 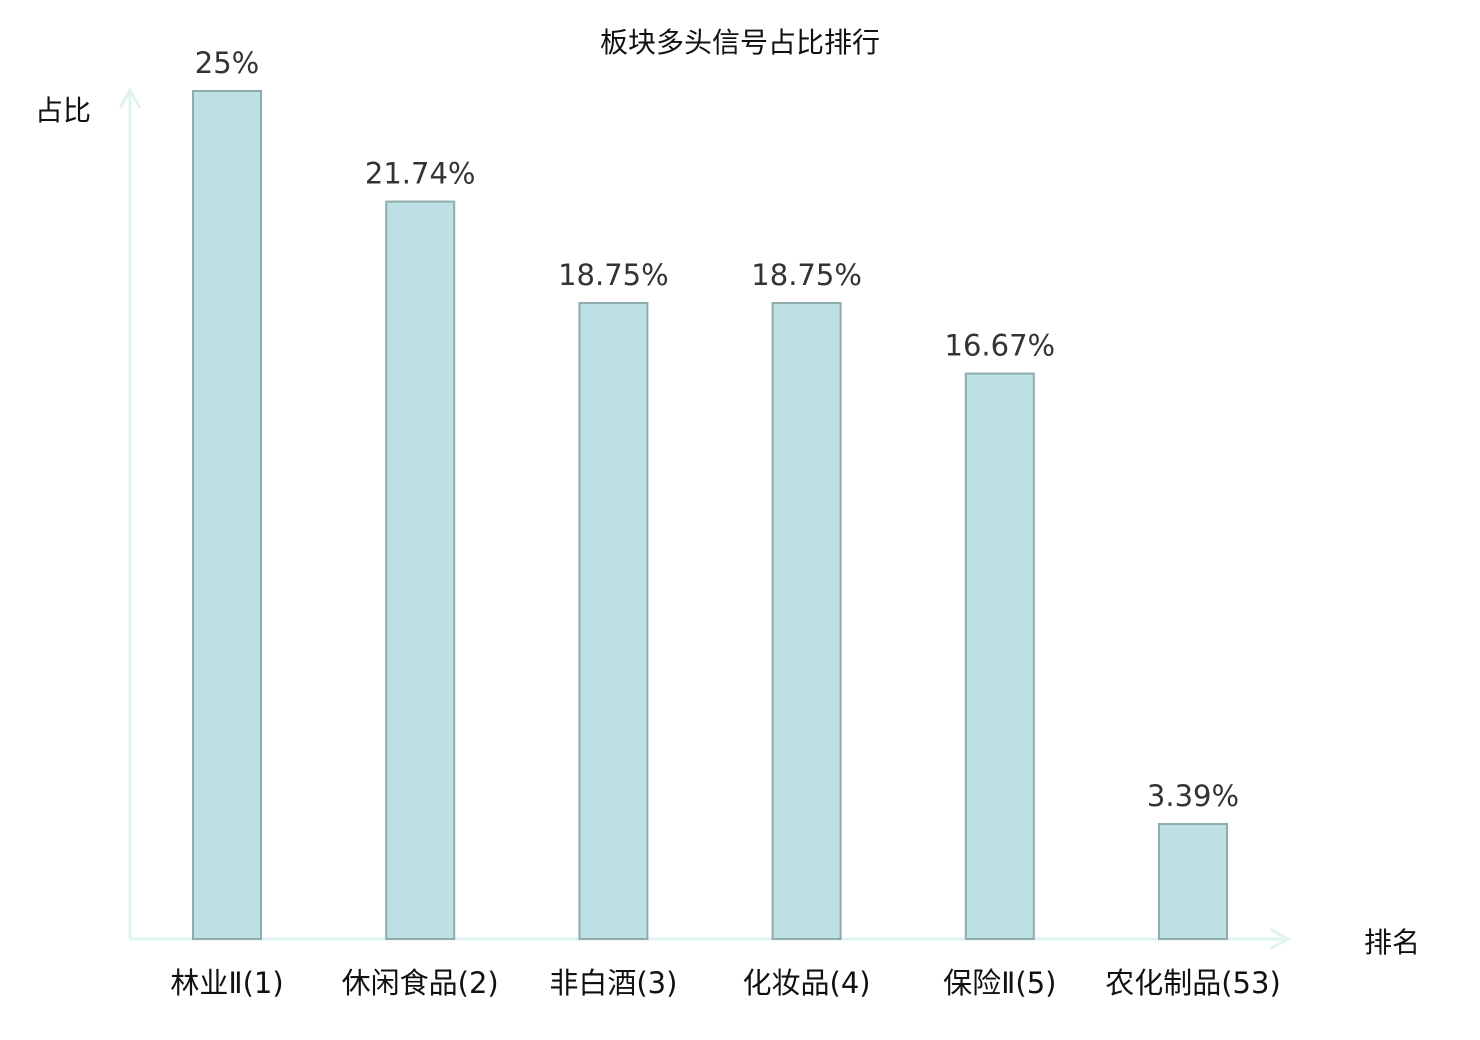 What do you see at coordinates (613, 983) in the screenshot?
I see `x-tick-label: 非白酒(3)` at bounding box center [613, 983].